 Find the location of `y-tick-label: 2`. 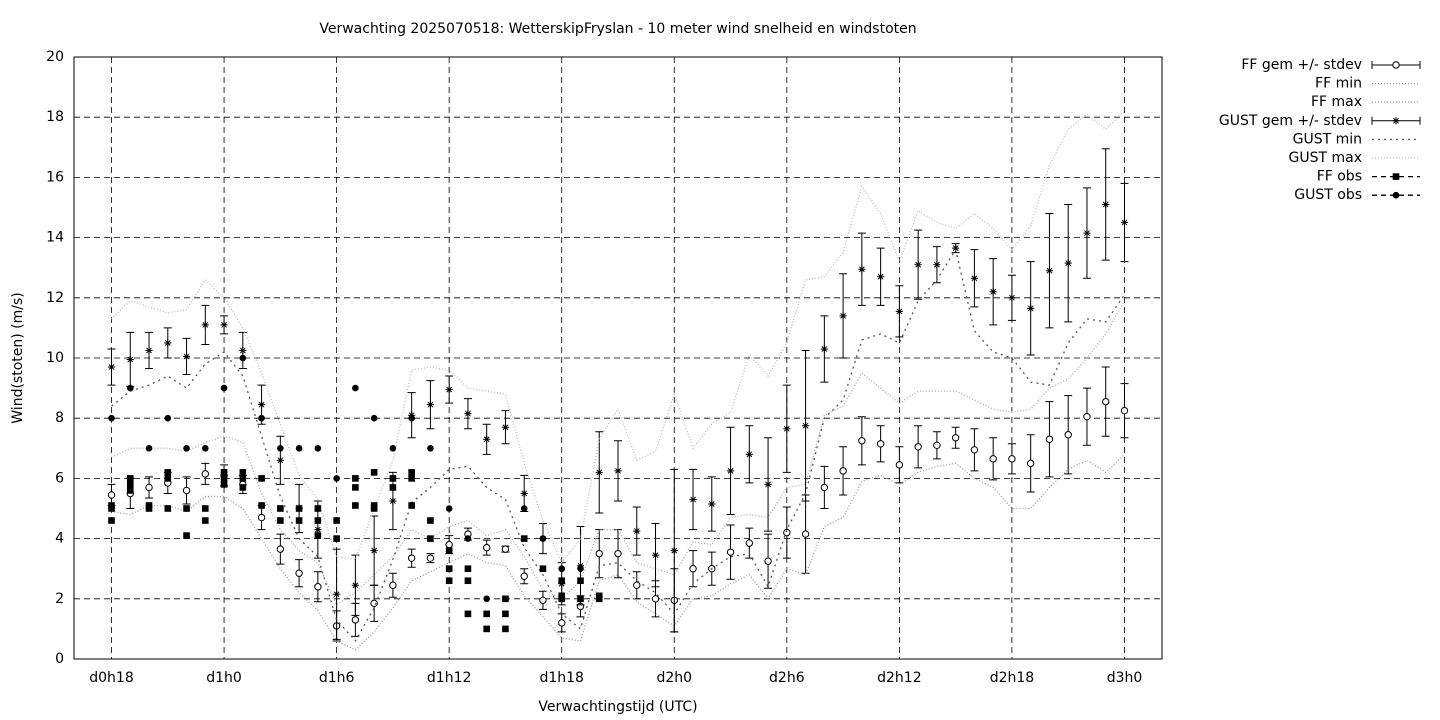

y-tick-label: 2 is located at coordinates (59, 599).